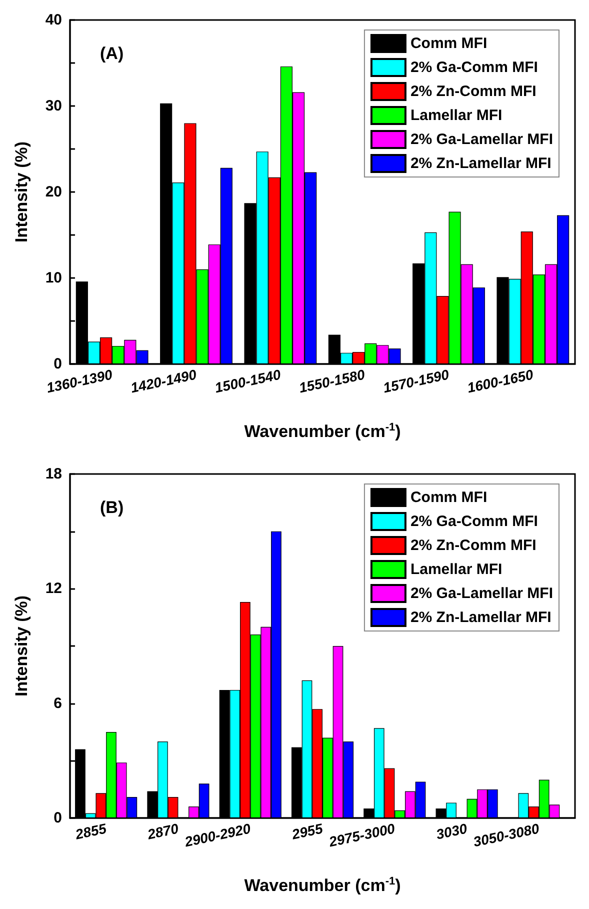 The image size is (589, 909). Describe the element at coordinates (451, 831) in the screenshot. I see `x-tick-label: 3030` at that location.